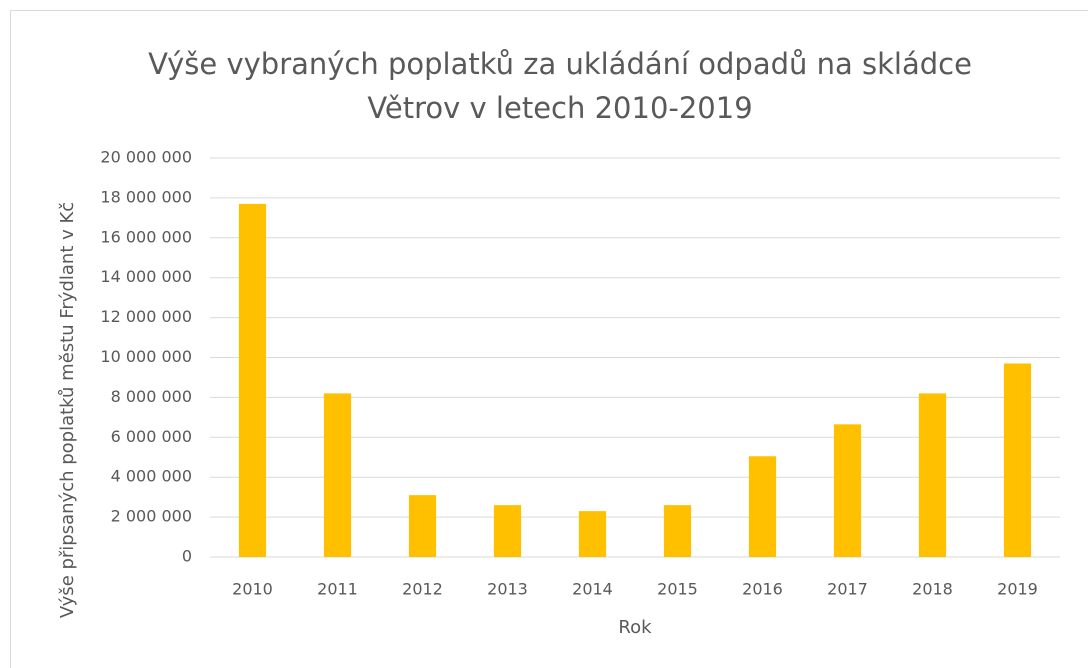 The height and width of the screenshot is (668, 1088). I want to click on y-tick-label: 20 000 000, so click(146, 157).